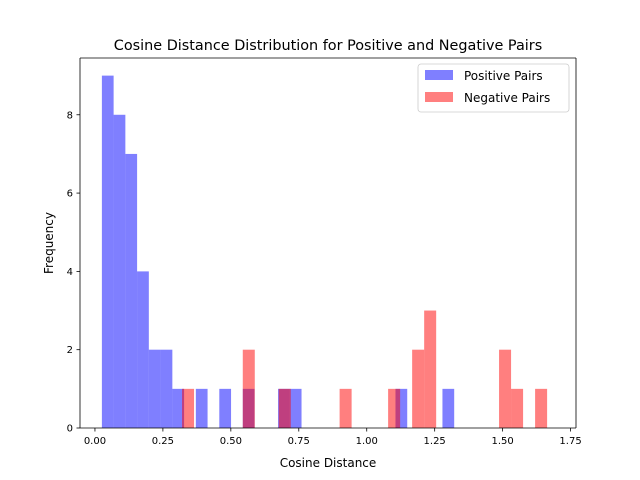 This screenshot has width=640, height=480. I want to click on x-tick-label: 1.00, so click(367, 441).